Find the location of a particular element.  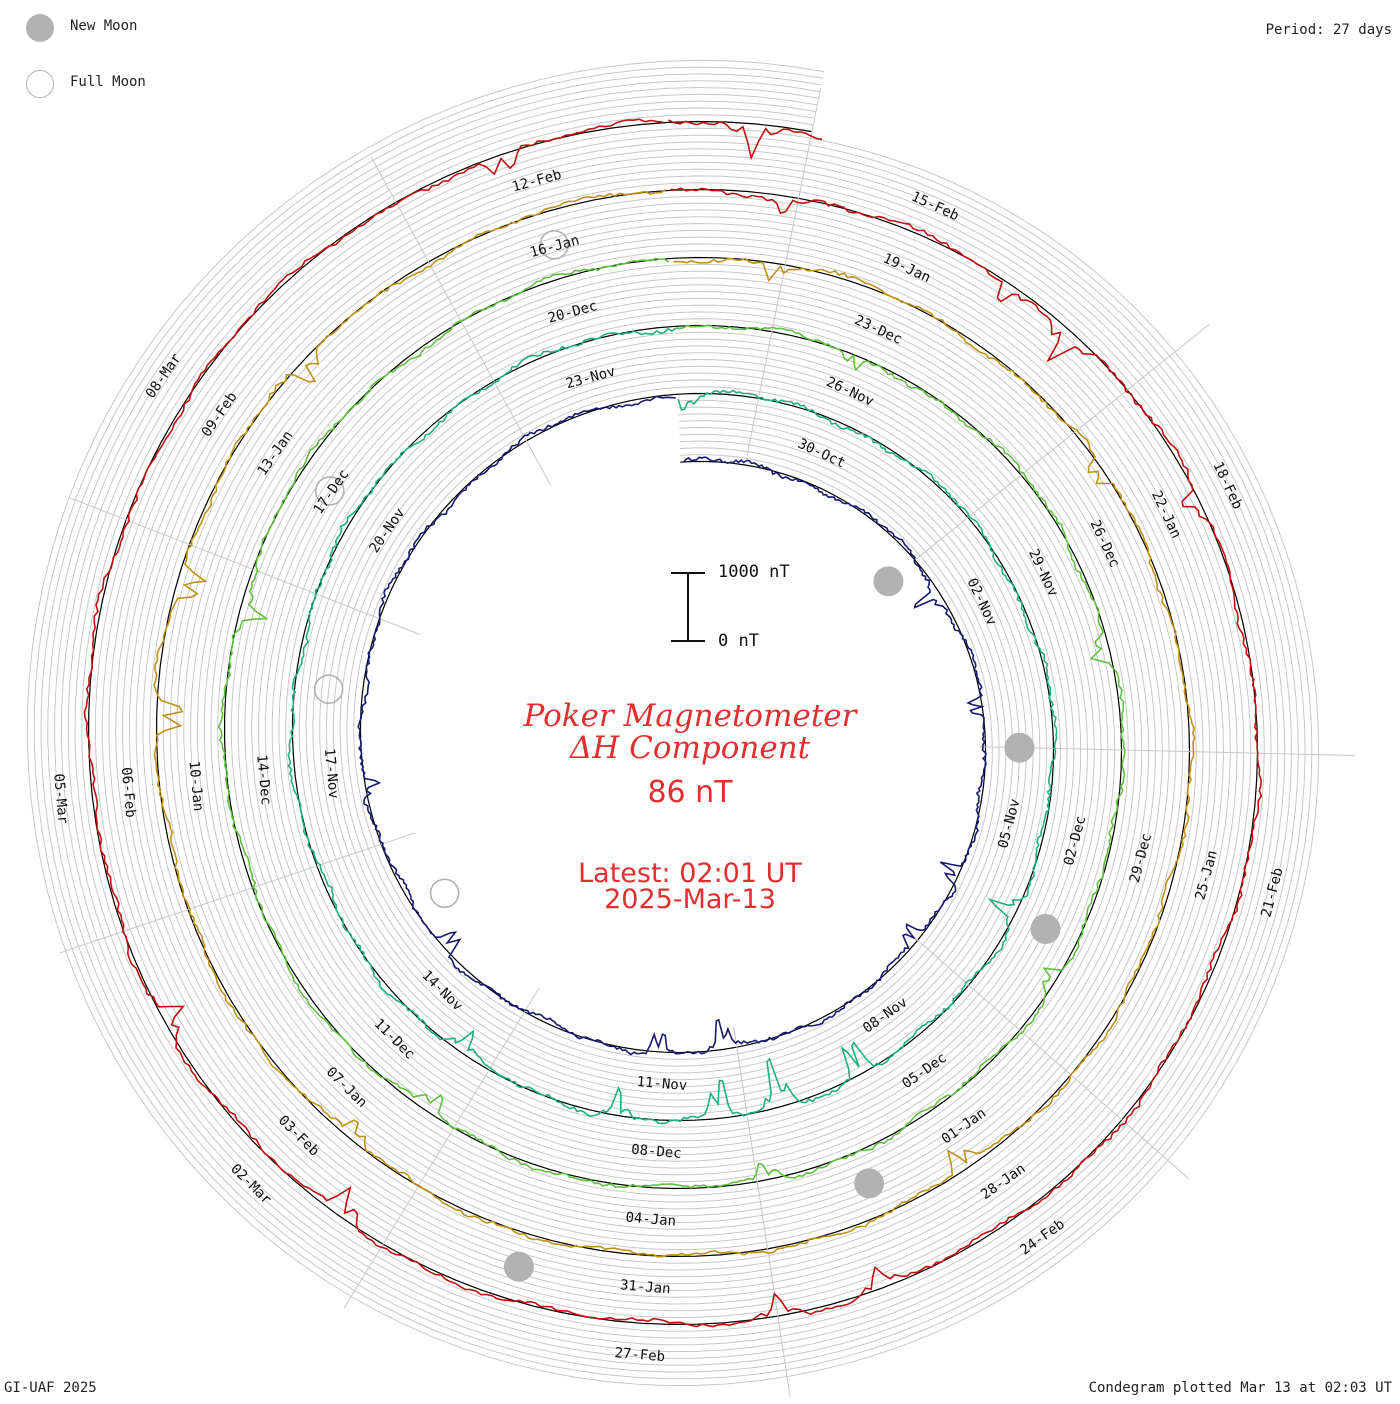

date-label: 25-Jan is located at coordinates (1207, 875).